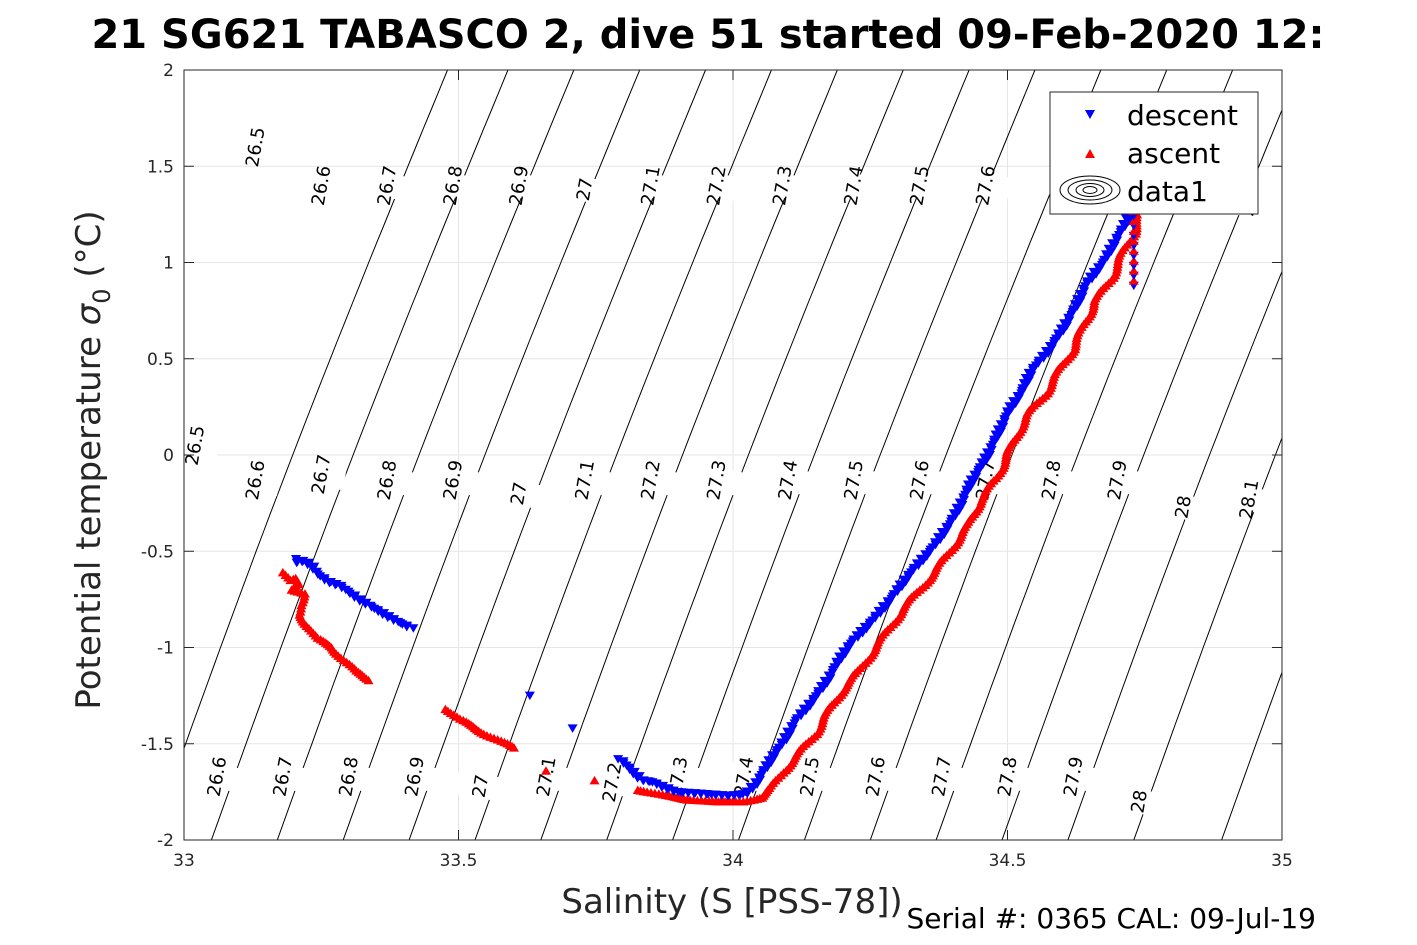 The image size is (1417, 945). What do you see at coordinates (89, 517) in the screenshot?
I see `y-axis-label-main: Potential temperature` at bounding box center [89, 517].